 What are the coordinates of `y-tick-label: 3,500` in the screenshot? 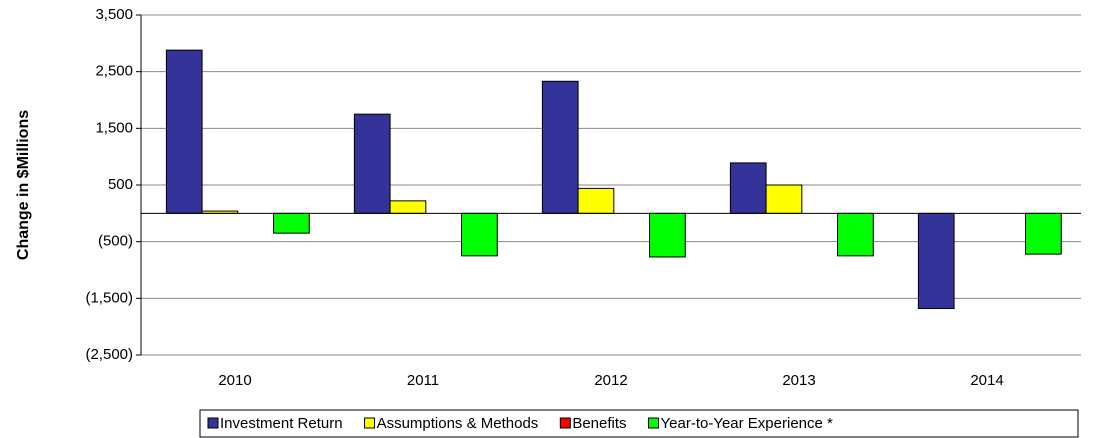 It's located at (114, 14).